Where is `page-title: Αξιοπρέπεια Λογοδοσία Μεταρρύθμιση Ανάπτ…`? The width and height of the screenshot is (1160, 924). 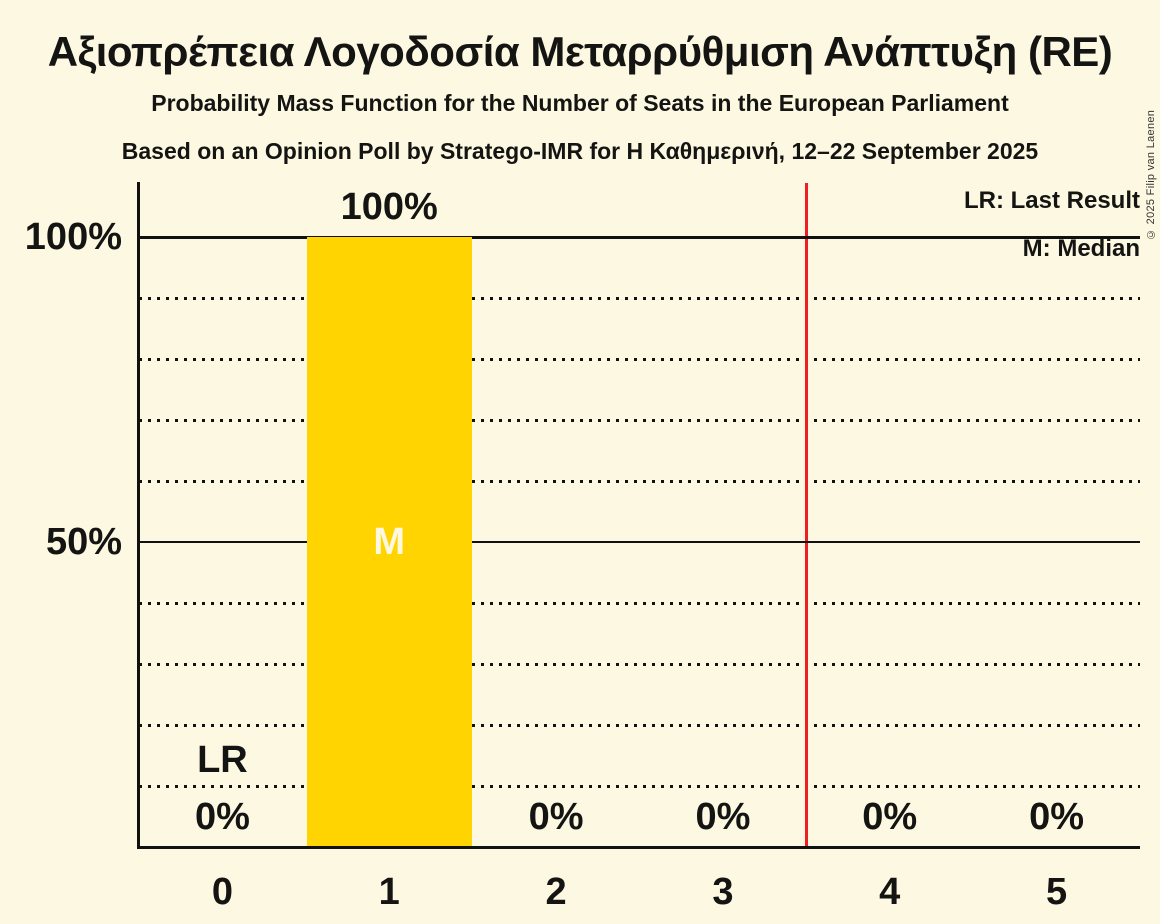 page-title: Αξιοπρέπεια Λογοδοσία Μεταρρύθμιση Ανάπτ… is located at coordinates (580, 51).